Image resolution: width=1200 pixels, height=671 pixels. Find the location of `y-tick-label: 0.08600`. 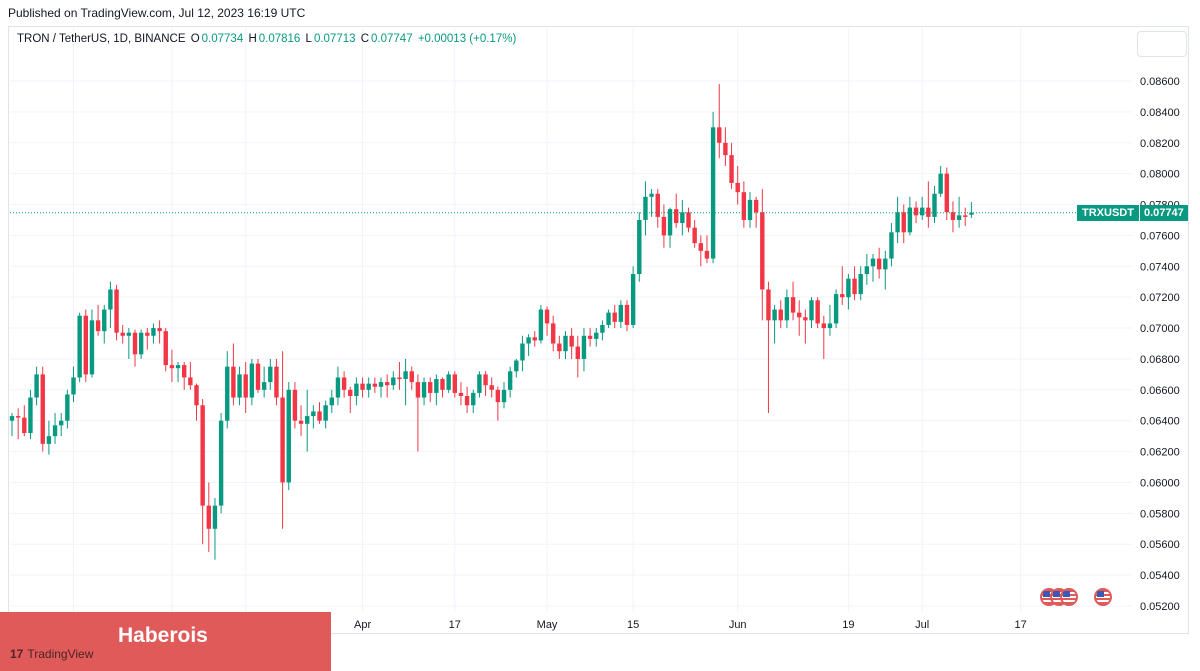

y-tick-label: 0.08600 is located at coordinates (1160, 82).